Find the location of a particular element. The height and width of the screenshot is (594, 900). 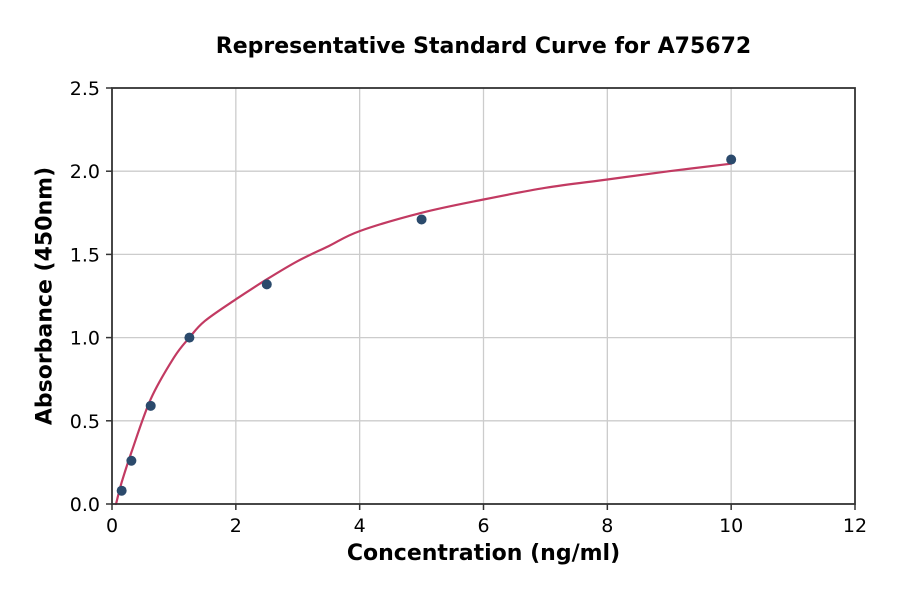

y-tick-label: 2.5 is located at coordinates (85, 89).